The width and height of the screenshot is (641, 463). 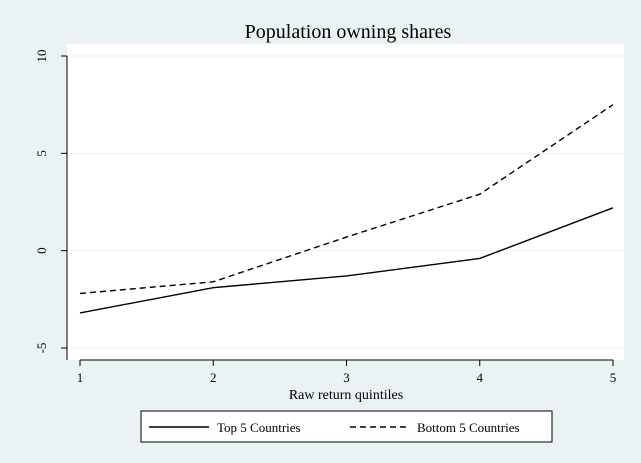 I want to click on legend-label-0: Top 5 Countries, so click(x=259, y=427).